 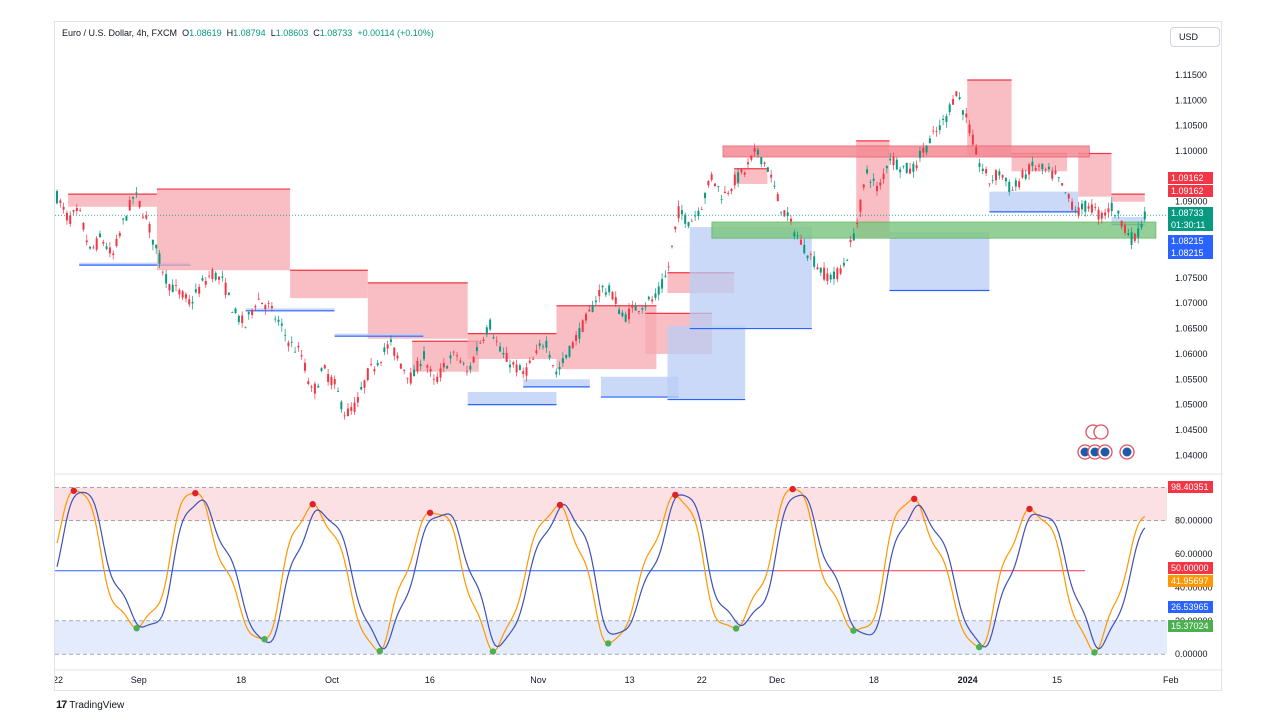 What do you see at coordinates (1057, 680) in the screenshot?
I see `time-axis-tick-11: 15` at bounding box center [1057, 680].